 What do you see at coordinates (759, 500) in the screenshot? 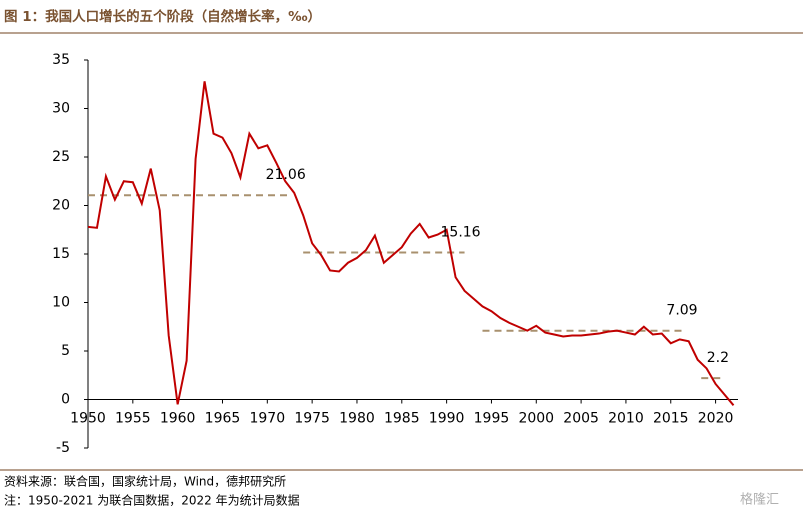
I see `watermark: 格隆汇` at bounding box center [759, 500].